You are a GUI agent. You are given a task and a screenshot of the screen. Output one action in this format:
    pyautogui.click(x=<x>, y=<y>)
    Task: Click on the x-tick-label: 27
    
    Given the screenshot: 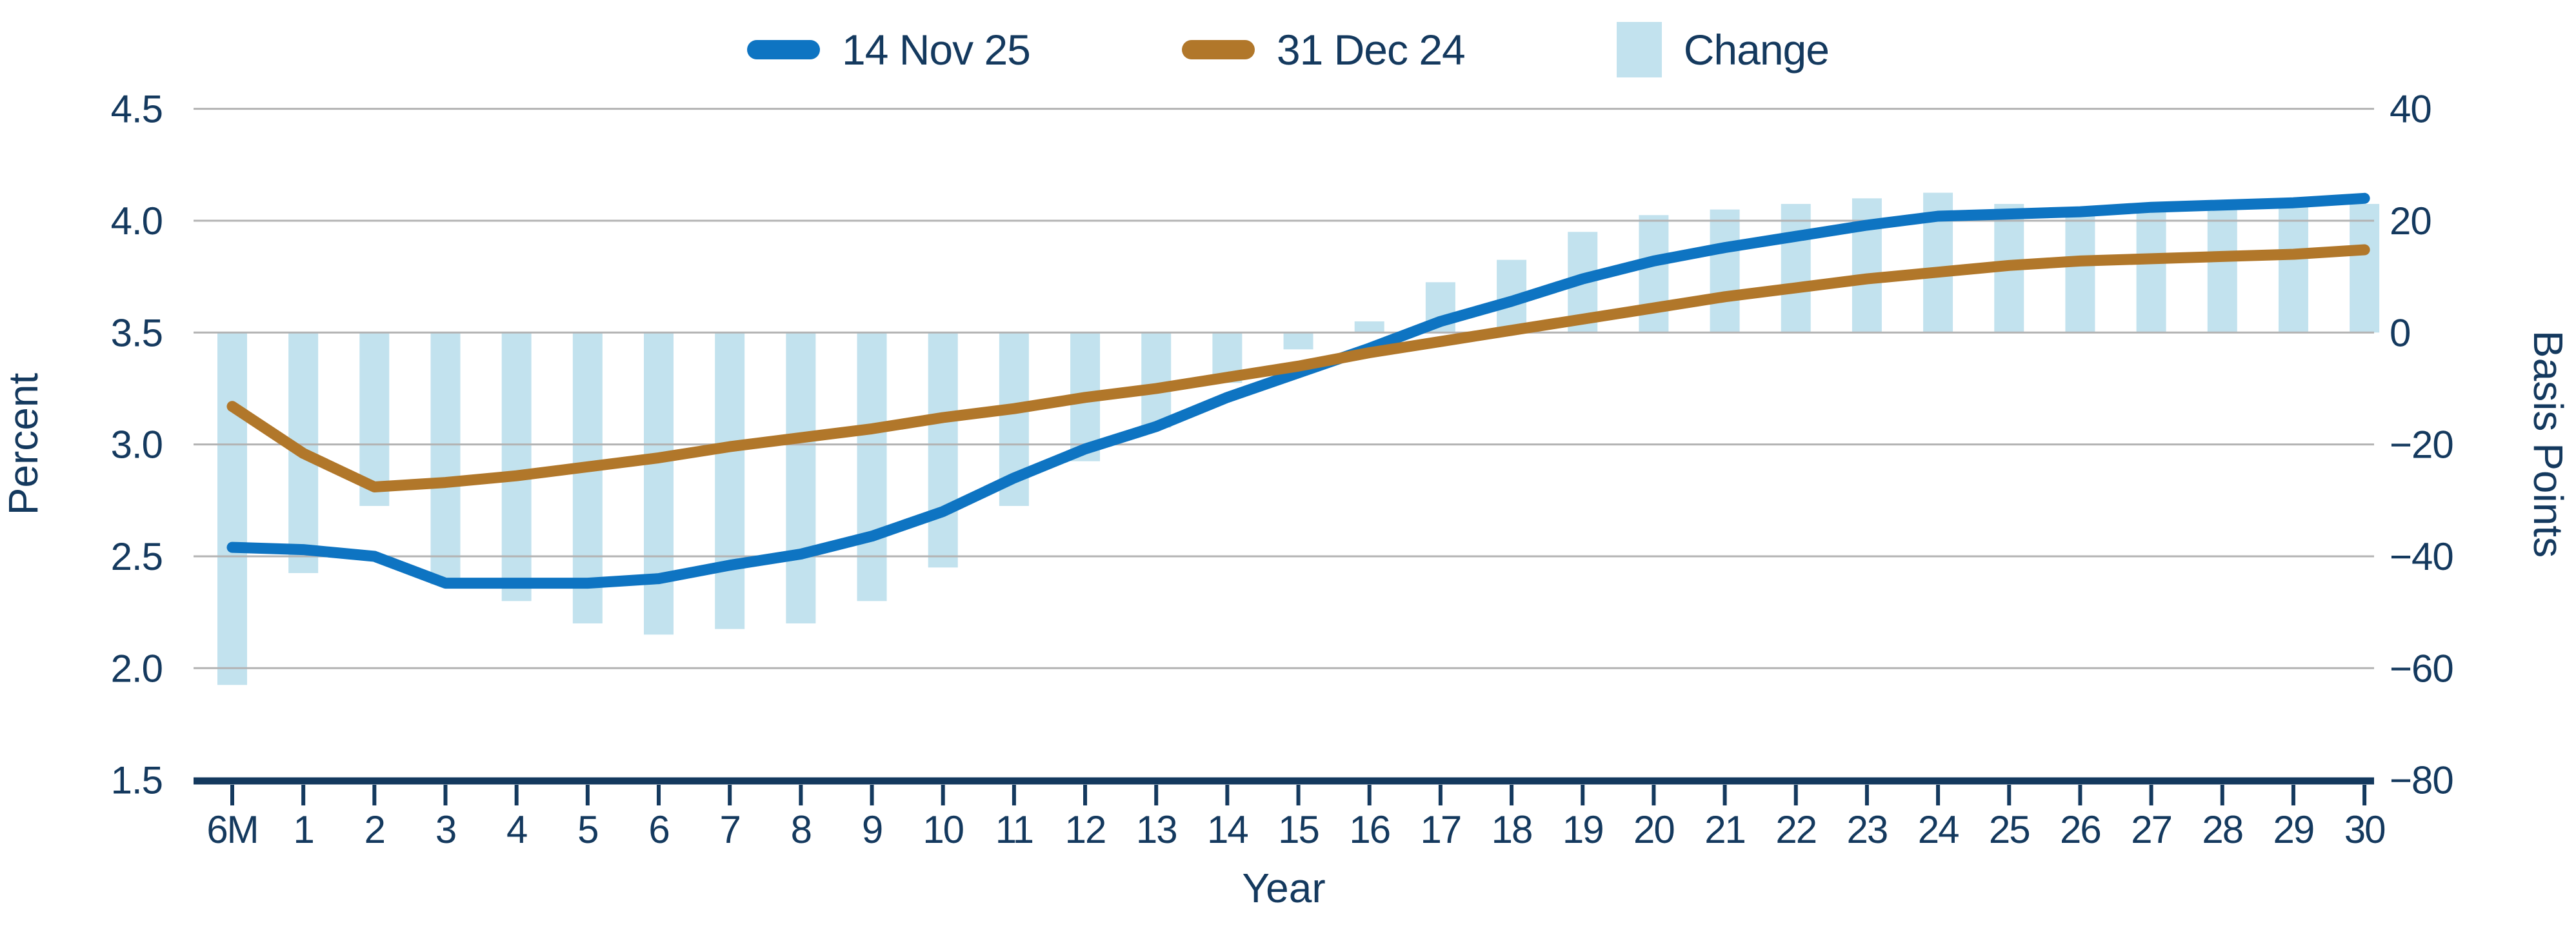 What is the action you would take?
    pyautogui.click(x=2151, y=829)
    